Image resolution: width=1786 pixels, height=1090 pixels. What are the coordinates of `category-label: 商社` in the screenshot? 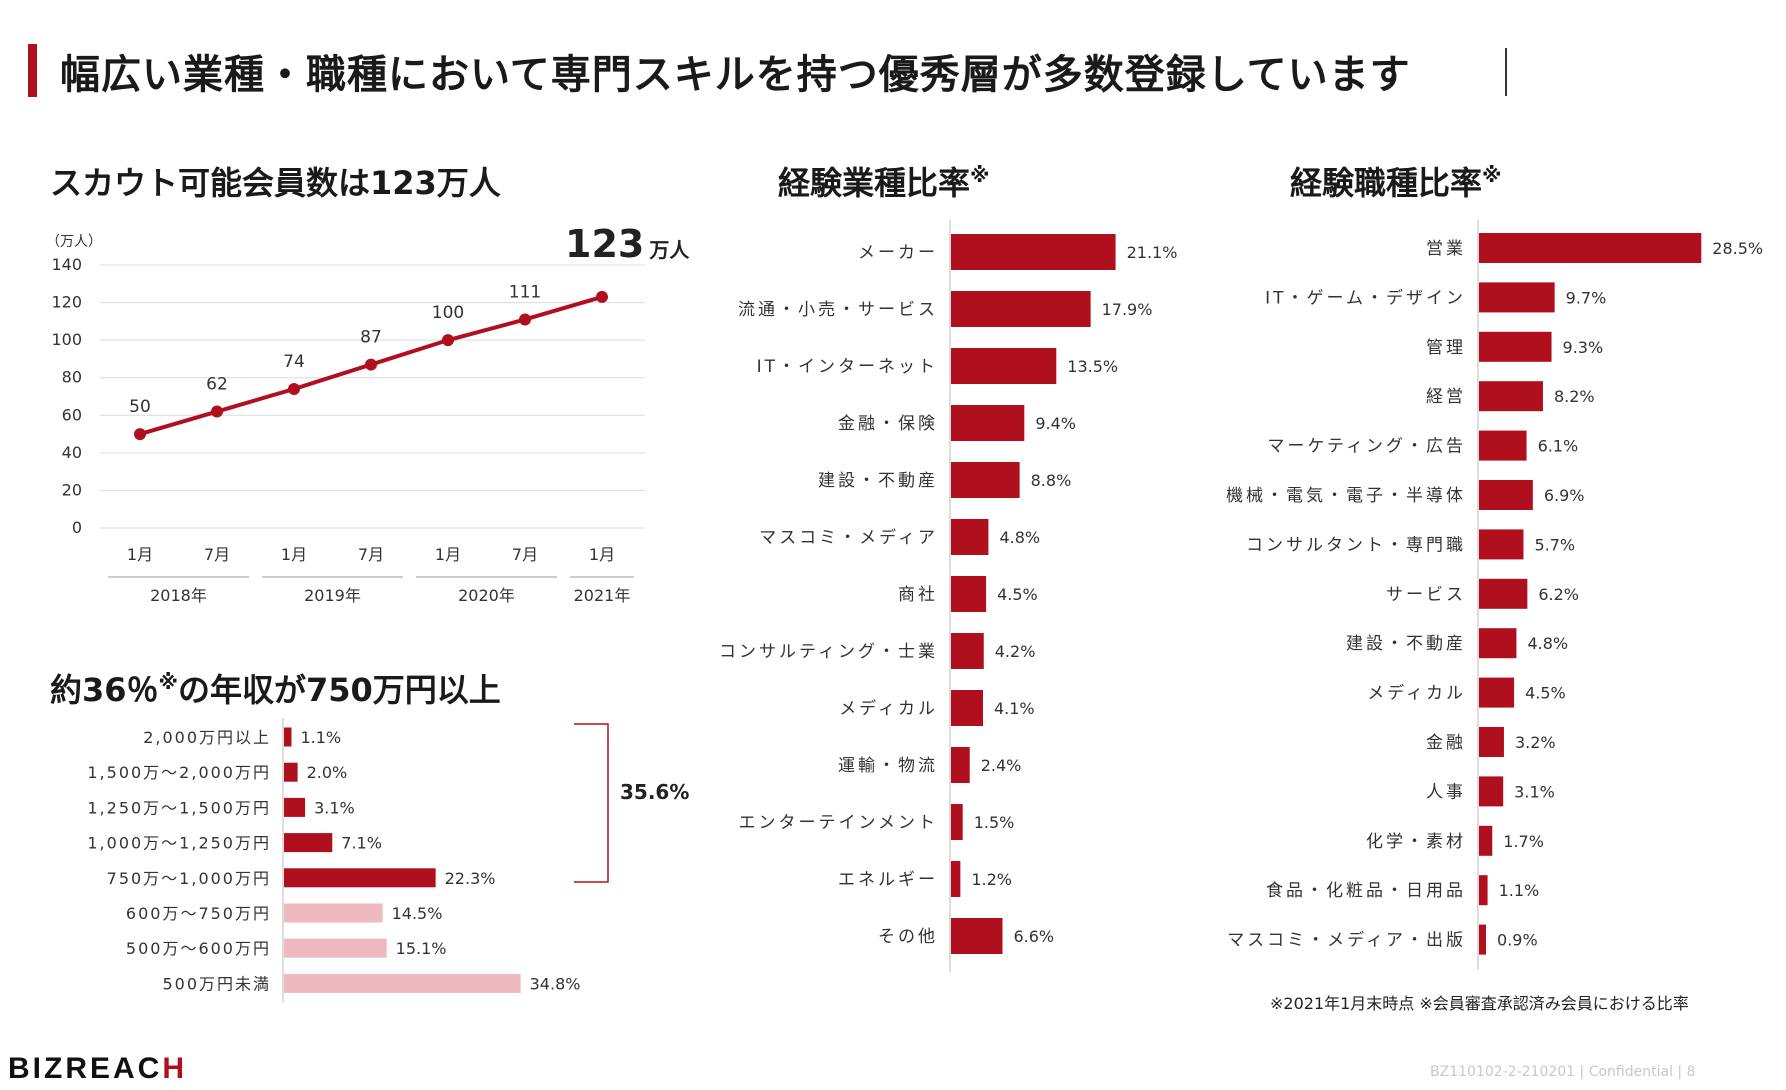 It's located at (918, 595).